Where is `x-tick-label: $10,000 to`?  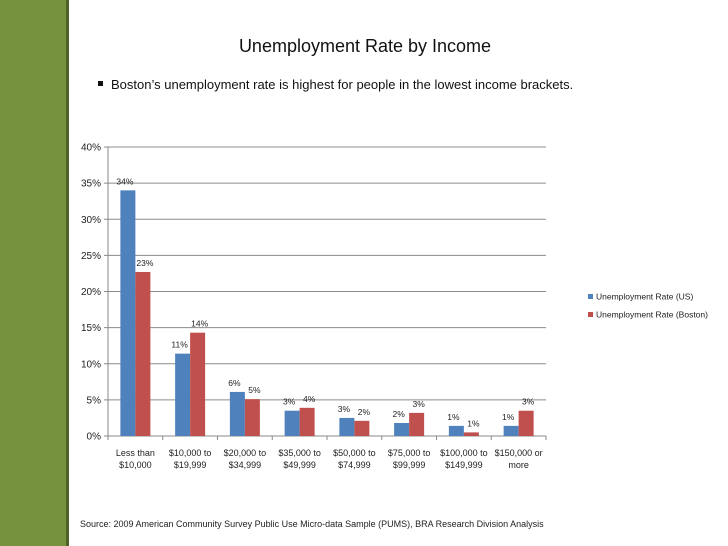
x-tick-label: $10,000 to is located at coordinates (190, 453).